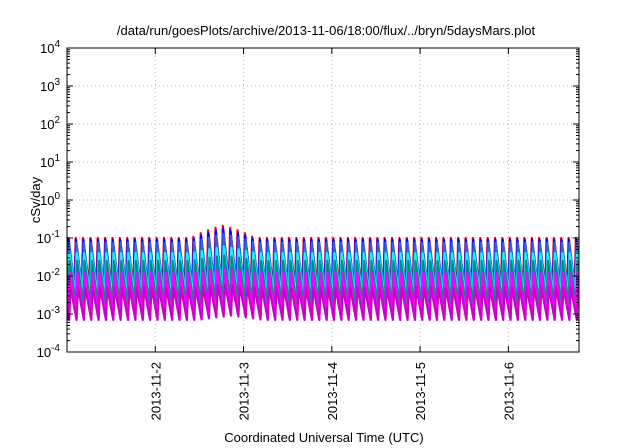  Describe the element at coordinates (49, 313) in the screenshot. I see `y-tick-label: 10⁻³` at that location.